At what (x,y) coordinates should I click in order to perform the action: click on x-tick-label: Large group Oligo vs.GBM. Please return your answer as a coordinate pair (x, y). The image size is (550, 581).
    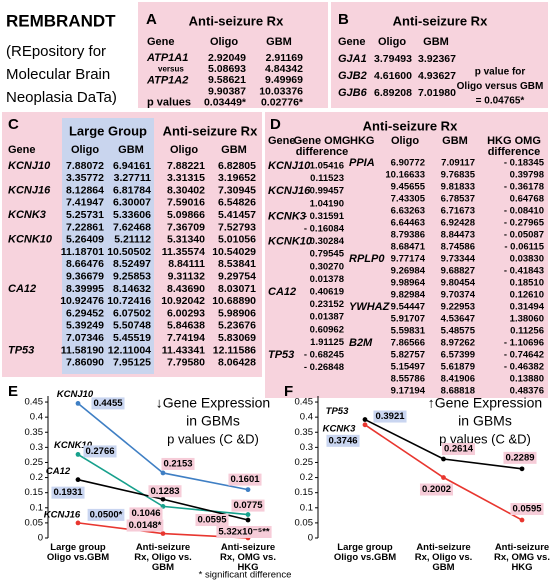
    Looking at the image, I should click on (78, 552).